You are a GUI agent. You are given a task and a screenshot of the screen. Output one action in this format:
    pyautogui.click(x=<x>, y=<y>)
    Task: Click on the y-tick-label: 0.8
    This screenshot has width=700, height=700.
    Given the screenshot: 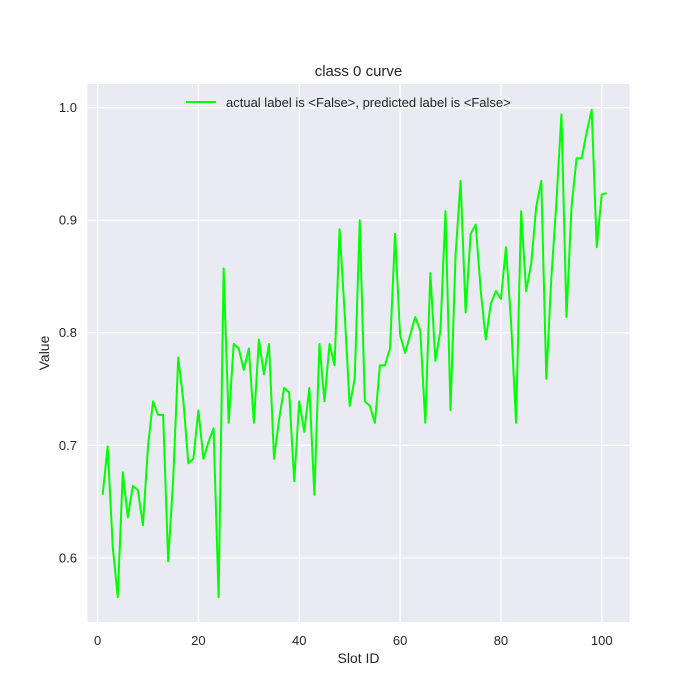 What is the action you would take?
    pyautogui.click(x=68, y=332)
    